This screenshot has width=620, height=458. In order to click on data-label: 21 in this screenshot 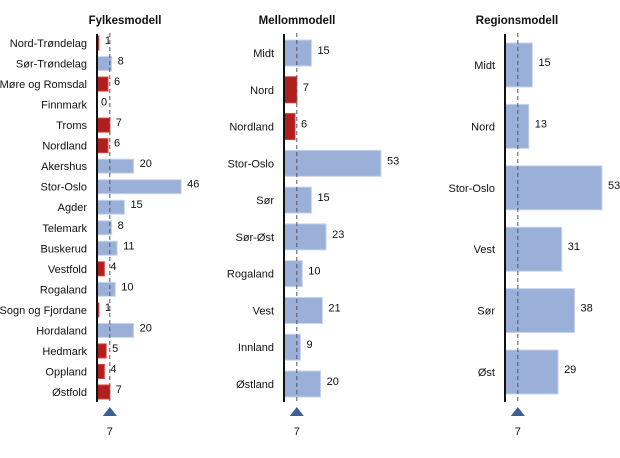, I will do `click(334, 308)`.